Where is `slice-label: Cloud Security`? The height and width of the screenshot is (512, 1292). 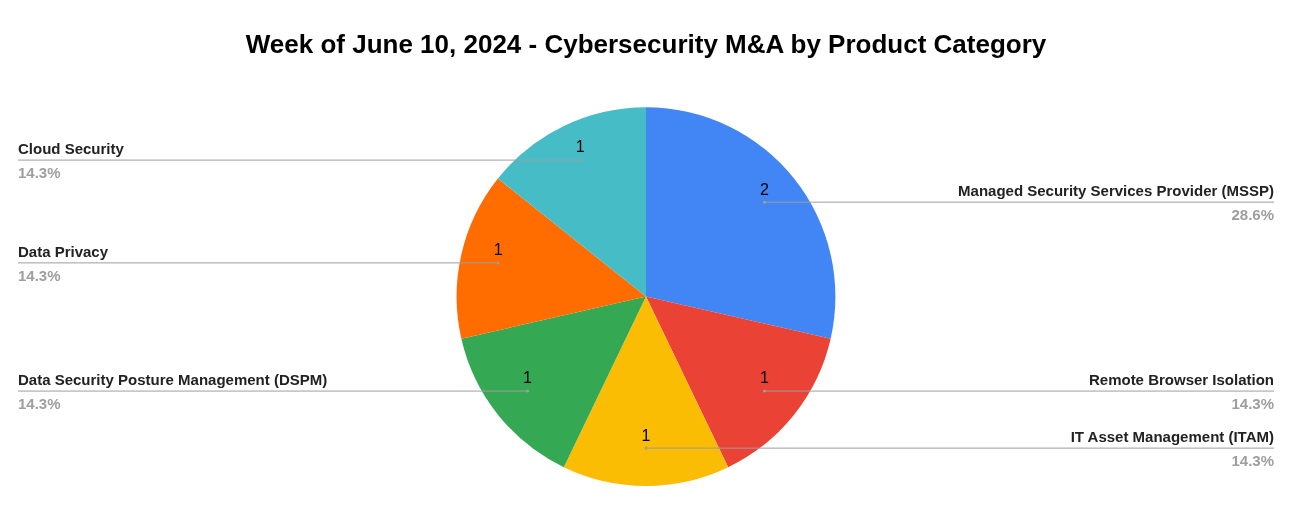
slice-label: Cloud Security is located at coordinates (71, 149).